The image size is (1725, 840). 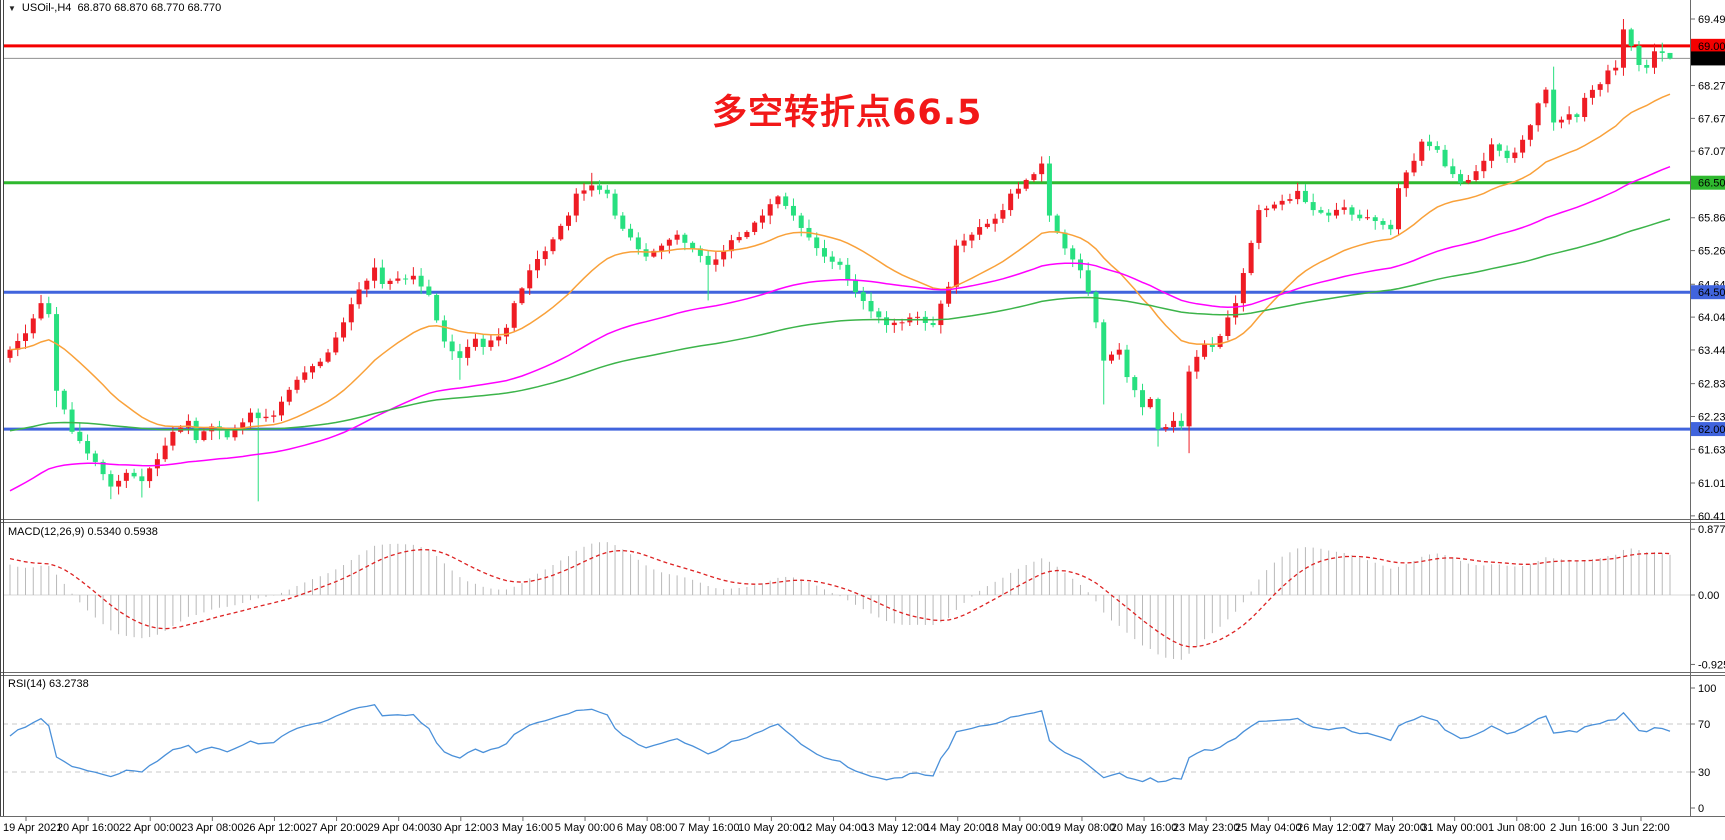 I want to click on time-tick-label: 3 May 16:00, so click(x=523, y=828).